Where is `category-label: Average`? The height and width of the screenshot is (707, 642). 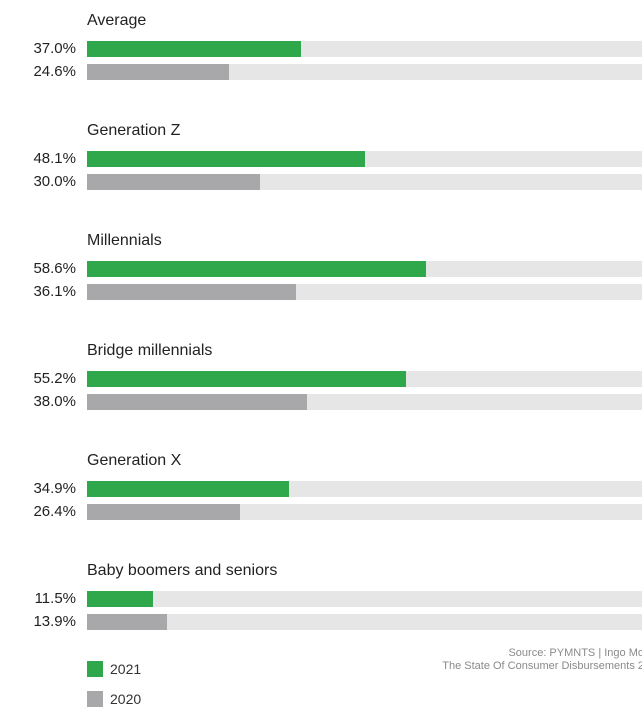
category-label: Average is located at coordinates (117, 20).